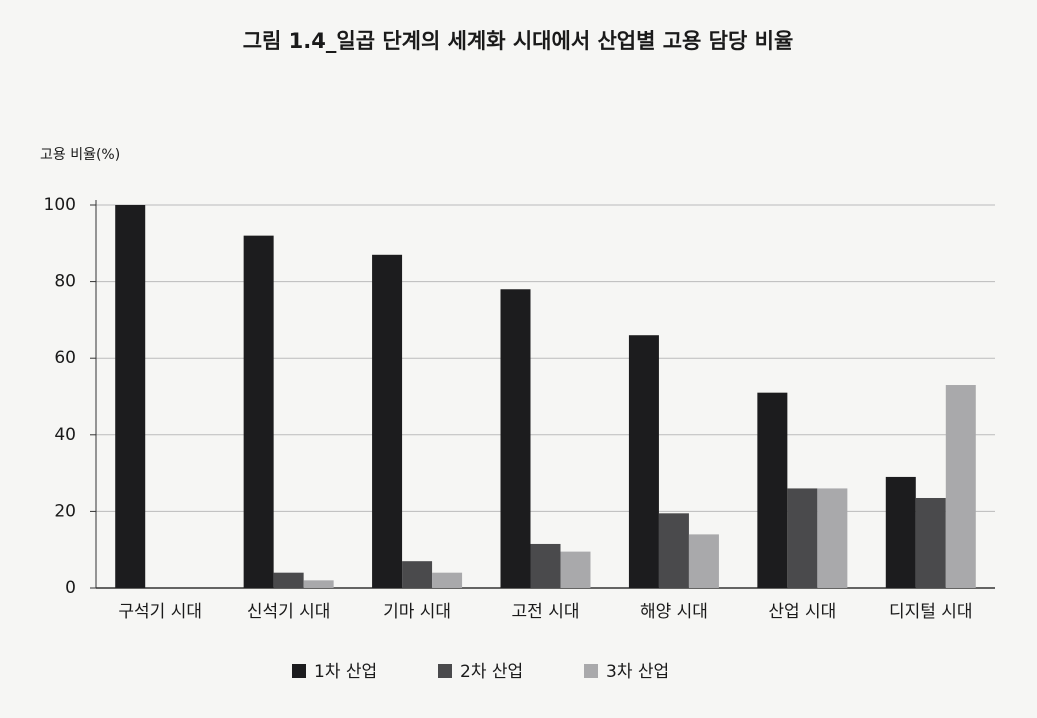 This screenshot has height=718, width=1037. Describe the element at coordinates (80, 155) in the screenshot. I see `y-axis-label: 고용 비율(%)` at that location.